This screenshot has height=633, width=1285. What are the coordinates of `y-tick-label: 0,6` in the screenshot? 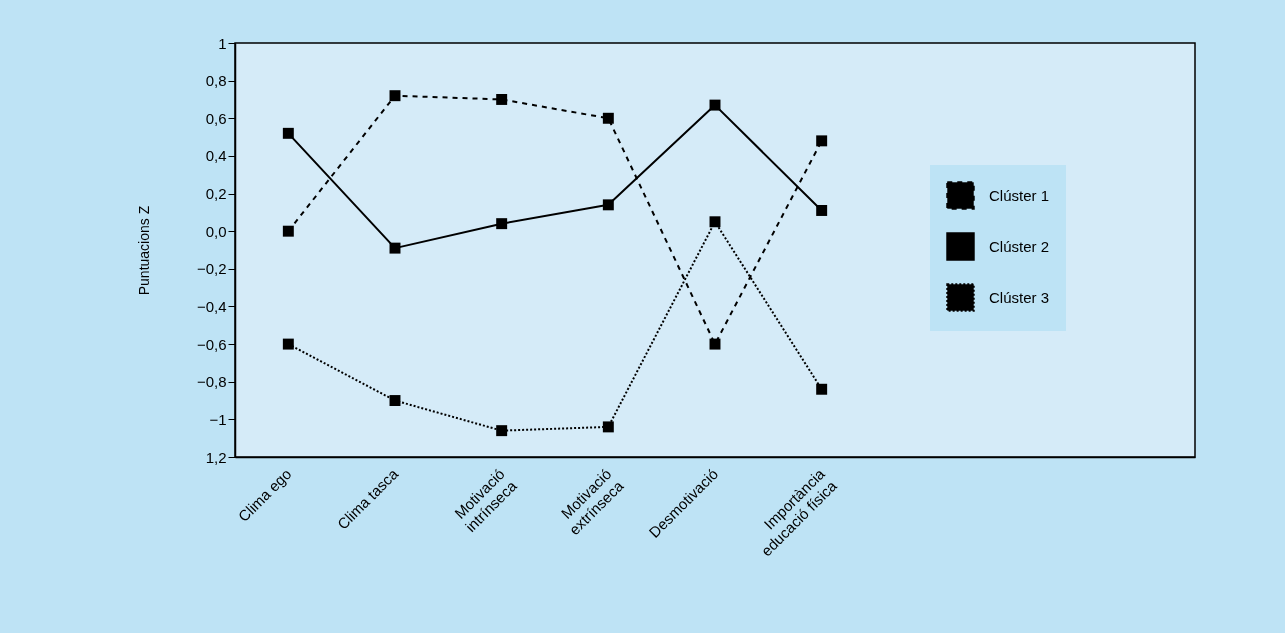 It's located at (216, 118).